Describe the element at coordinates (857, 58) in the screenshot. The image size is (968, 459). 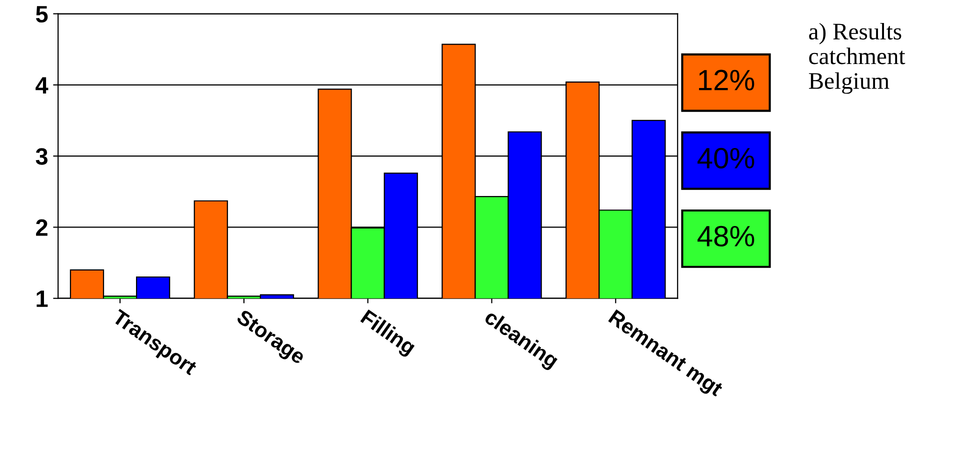
I see `text: a) Results catchment Belgium` at that location.